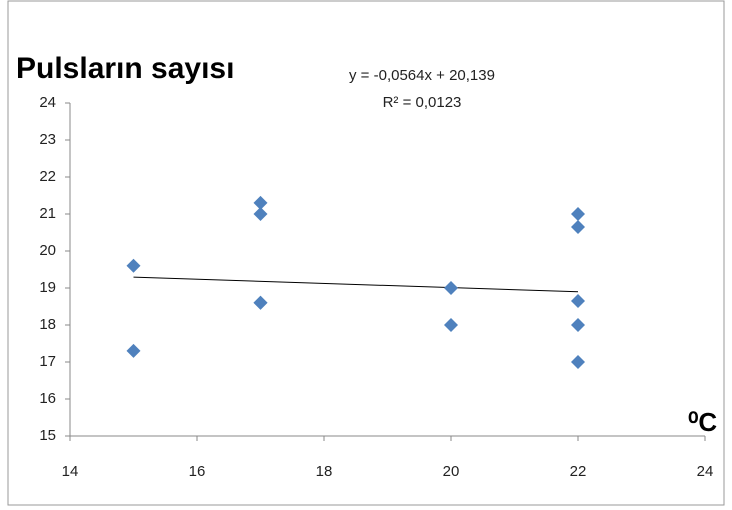 This screenshot has width=732, height=510. What do you see at coordinates (422, 75) in the screenshot?
I see `trendline-equation: y = -0,0564x + 20,139` at bounding box center [422, 75].